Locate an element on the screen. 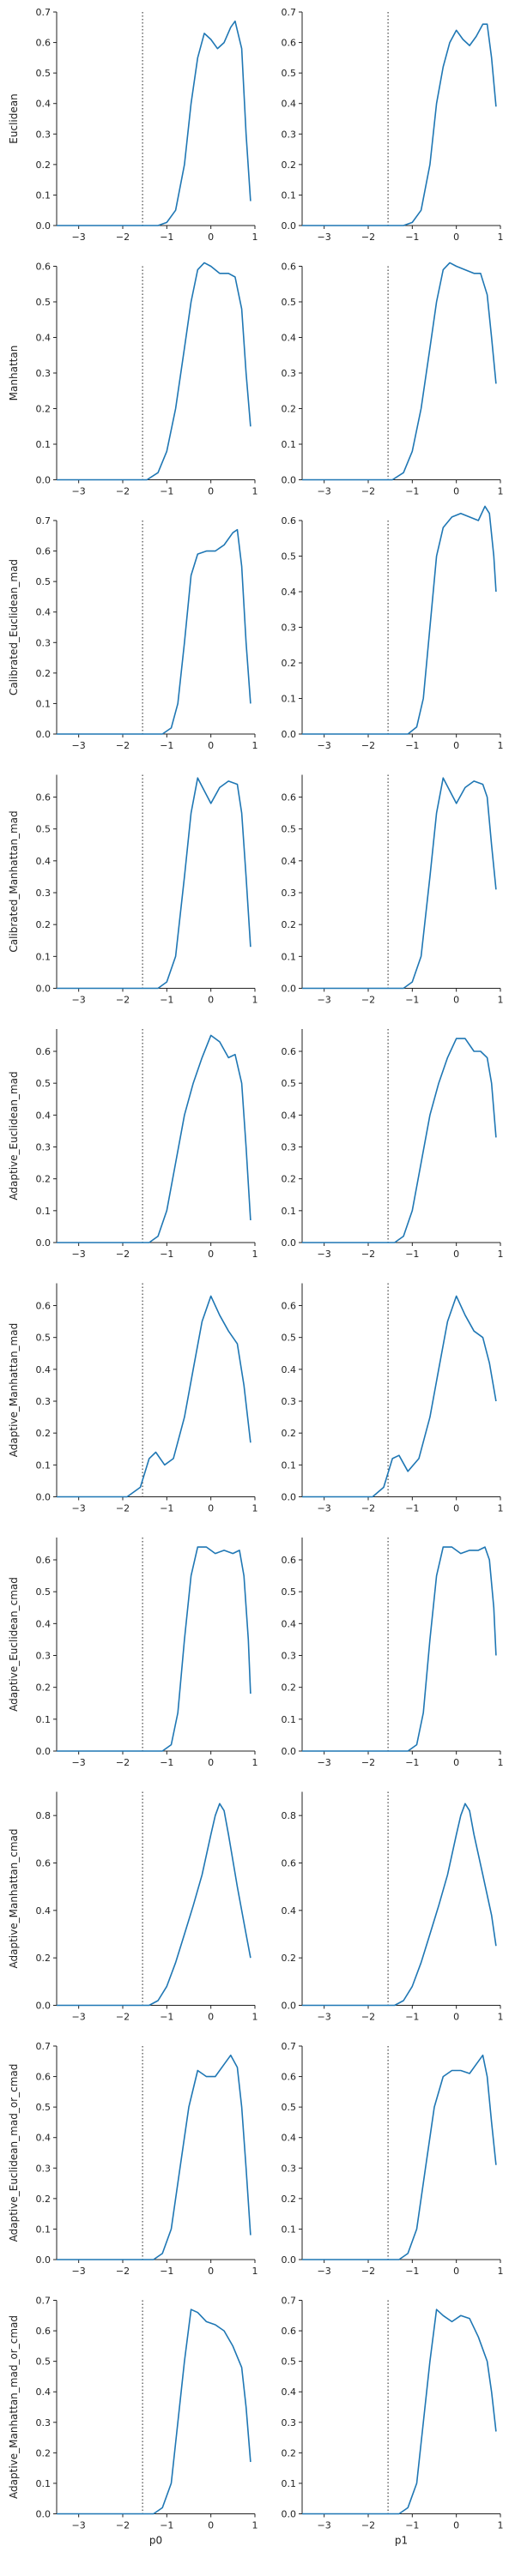 The image size is (515, 2576). subplot: 0.0 0.1 0.2 0.3 0.4 0.5 0.6 0.7 −3 −2 −1 0 1 p1 is located at coordinates (393, 2422).